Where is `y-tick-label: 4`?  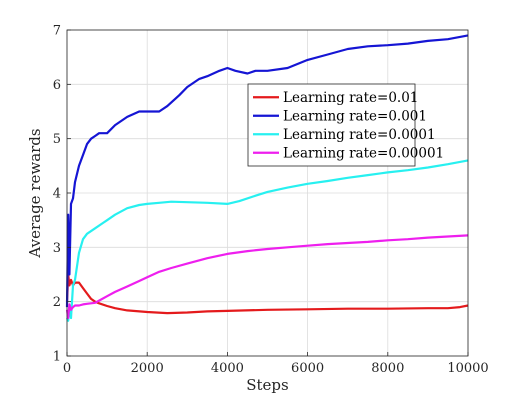 y-tick-label: 4 is located at coordinates (57, 194).